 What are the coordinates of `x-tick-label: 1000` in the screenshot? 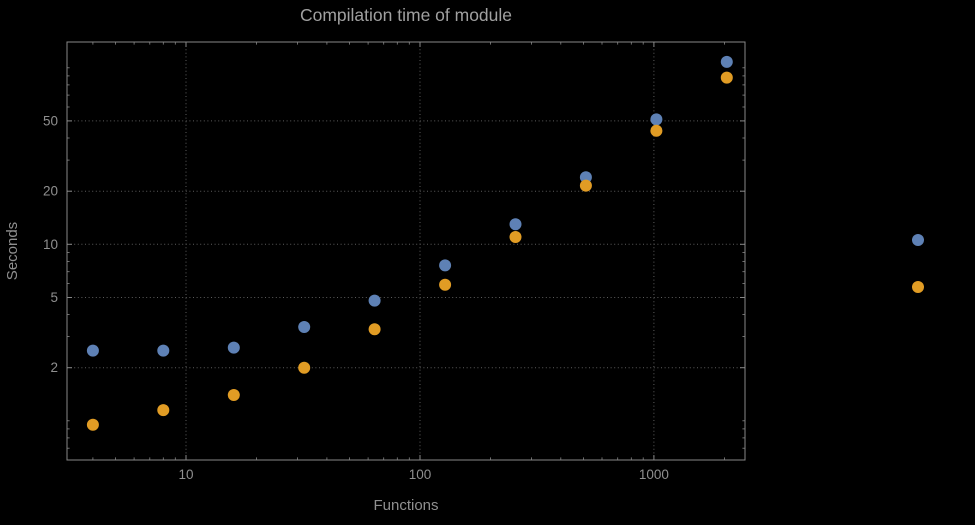 It's located at (654, 474).